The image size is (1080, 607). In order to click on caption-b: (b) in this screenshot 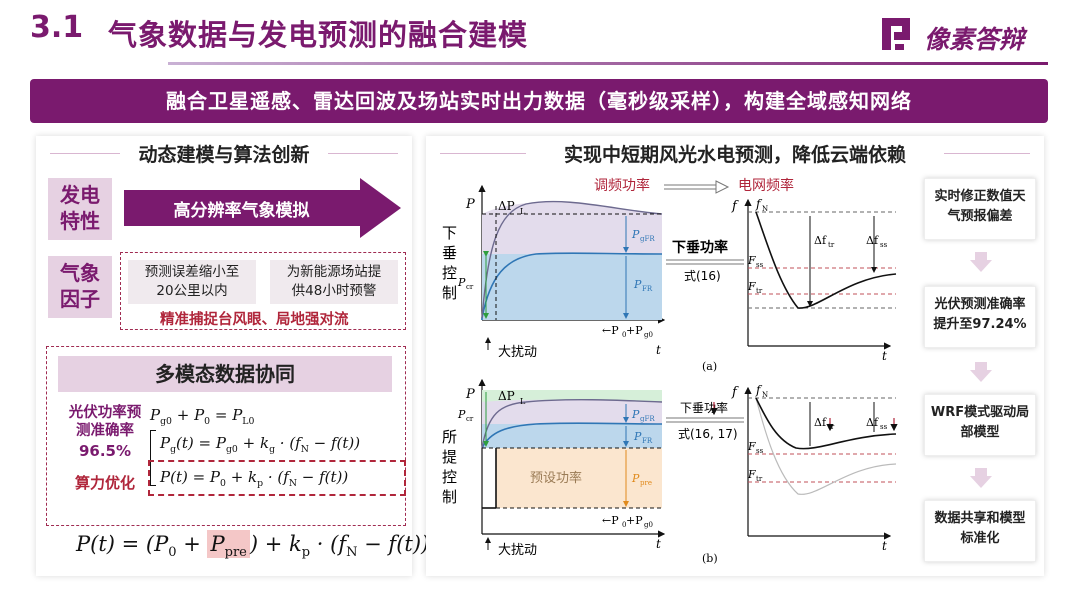, I will do `click(710, 558)`.